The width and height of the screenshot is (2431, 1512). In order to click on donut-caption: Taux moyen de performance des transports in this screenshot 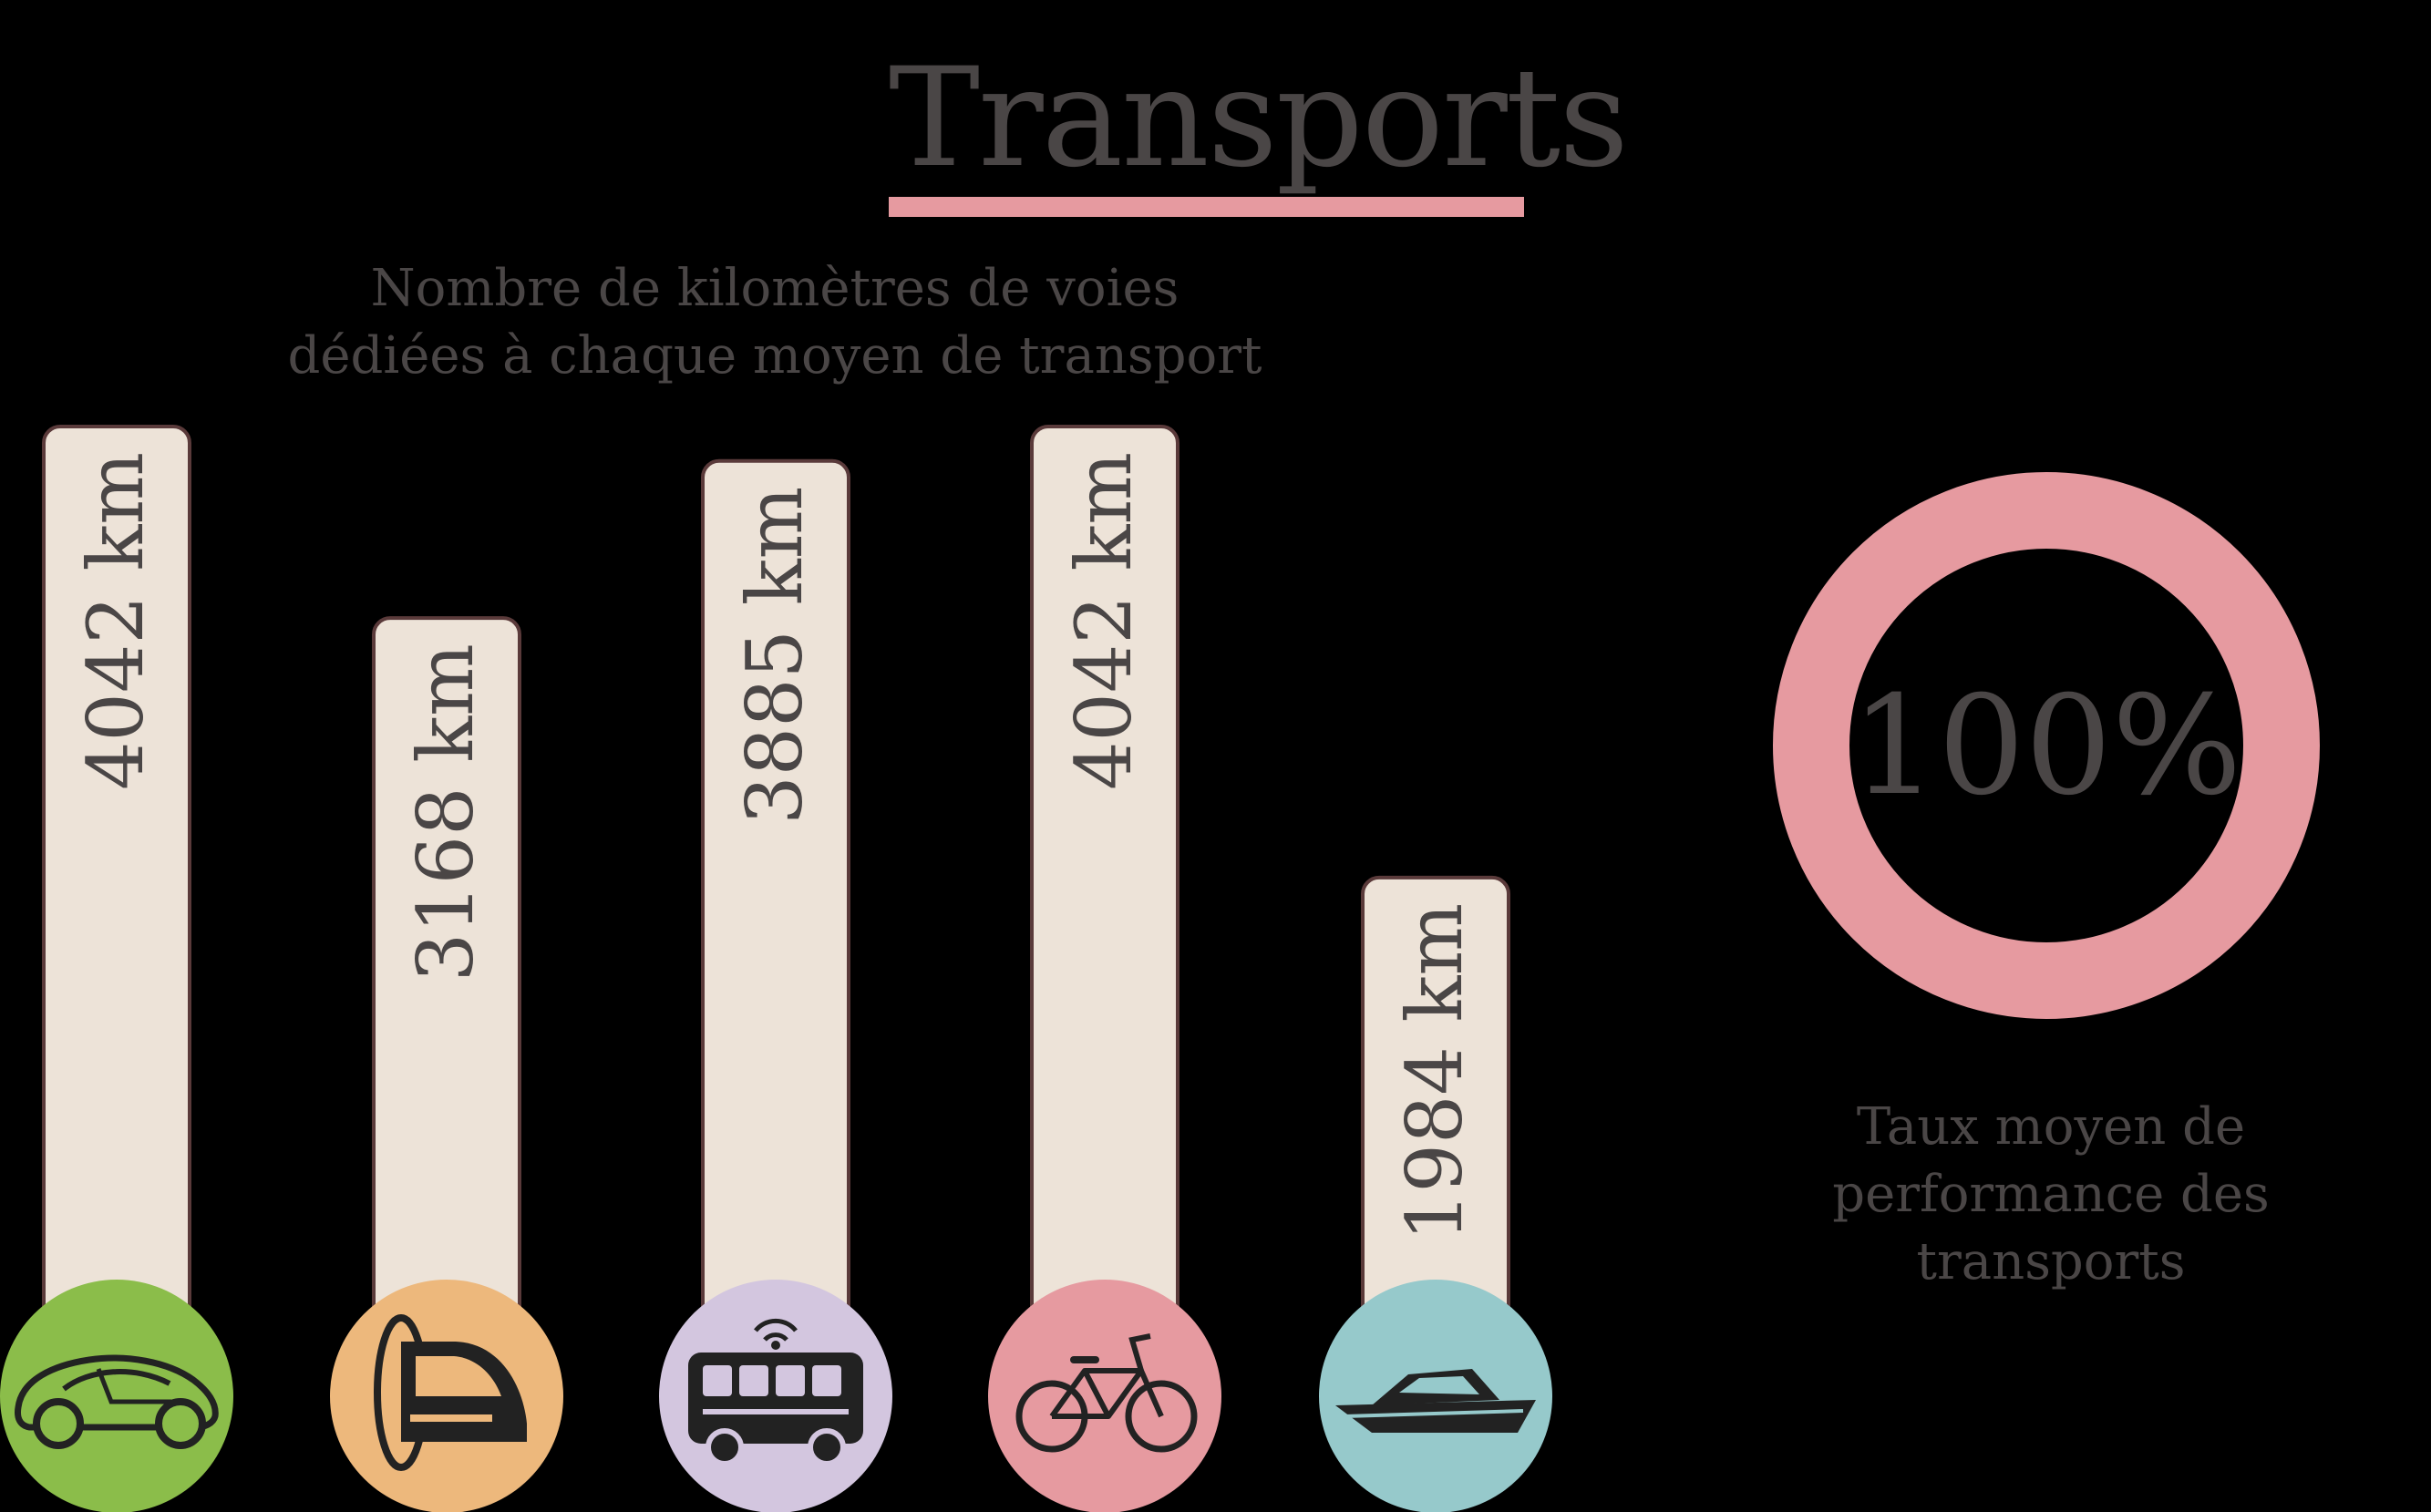, I will do `click(2051, 1195)`.